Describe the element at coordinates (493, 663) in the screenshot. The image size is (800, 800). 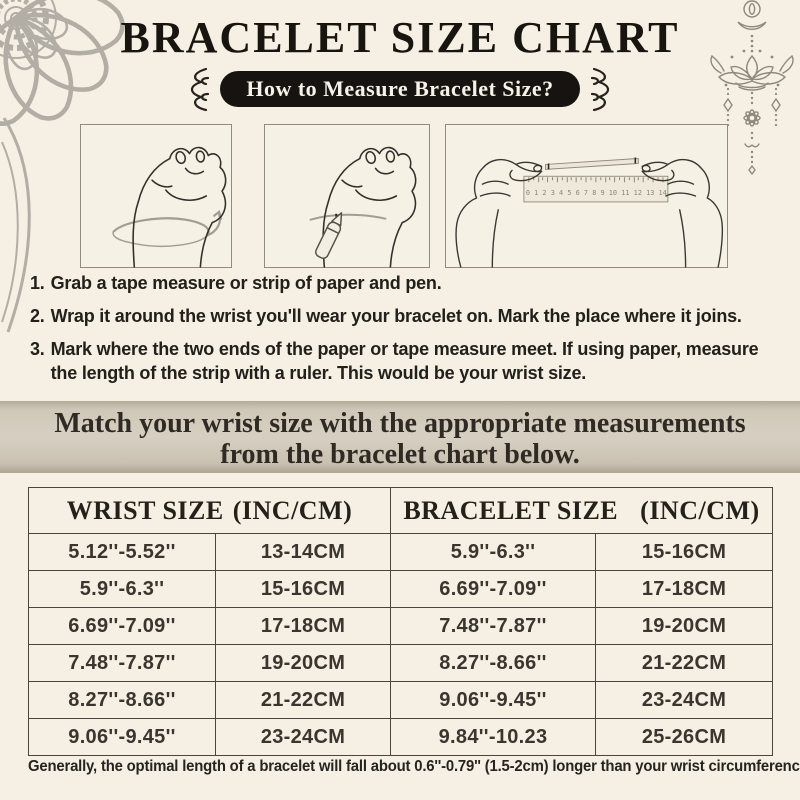
I see `bracelet-size-inches: 8.27''-8.66''` at that location.